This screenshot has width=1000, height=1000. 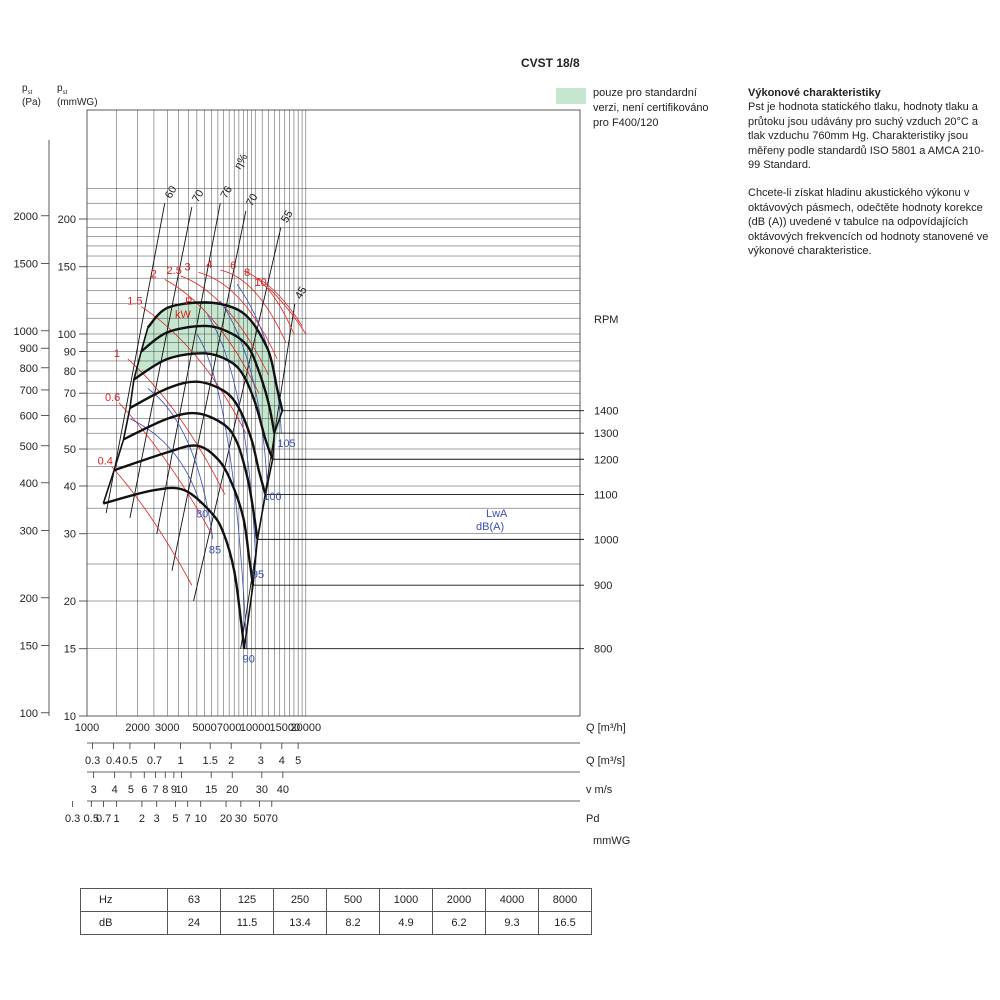 I want to click on noise-label: 100, so click(x=272, y=497).